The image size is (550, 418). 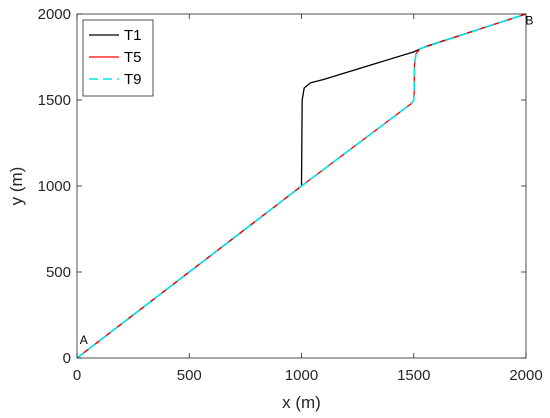 What do you see at coordinates (525, 375) in the screenshot?
I see `x-tick-label: 2000` at bounding box center [525, 375].